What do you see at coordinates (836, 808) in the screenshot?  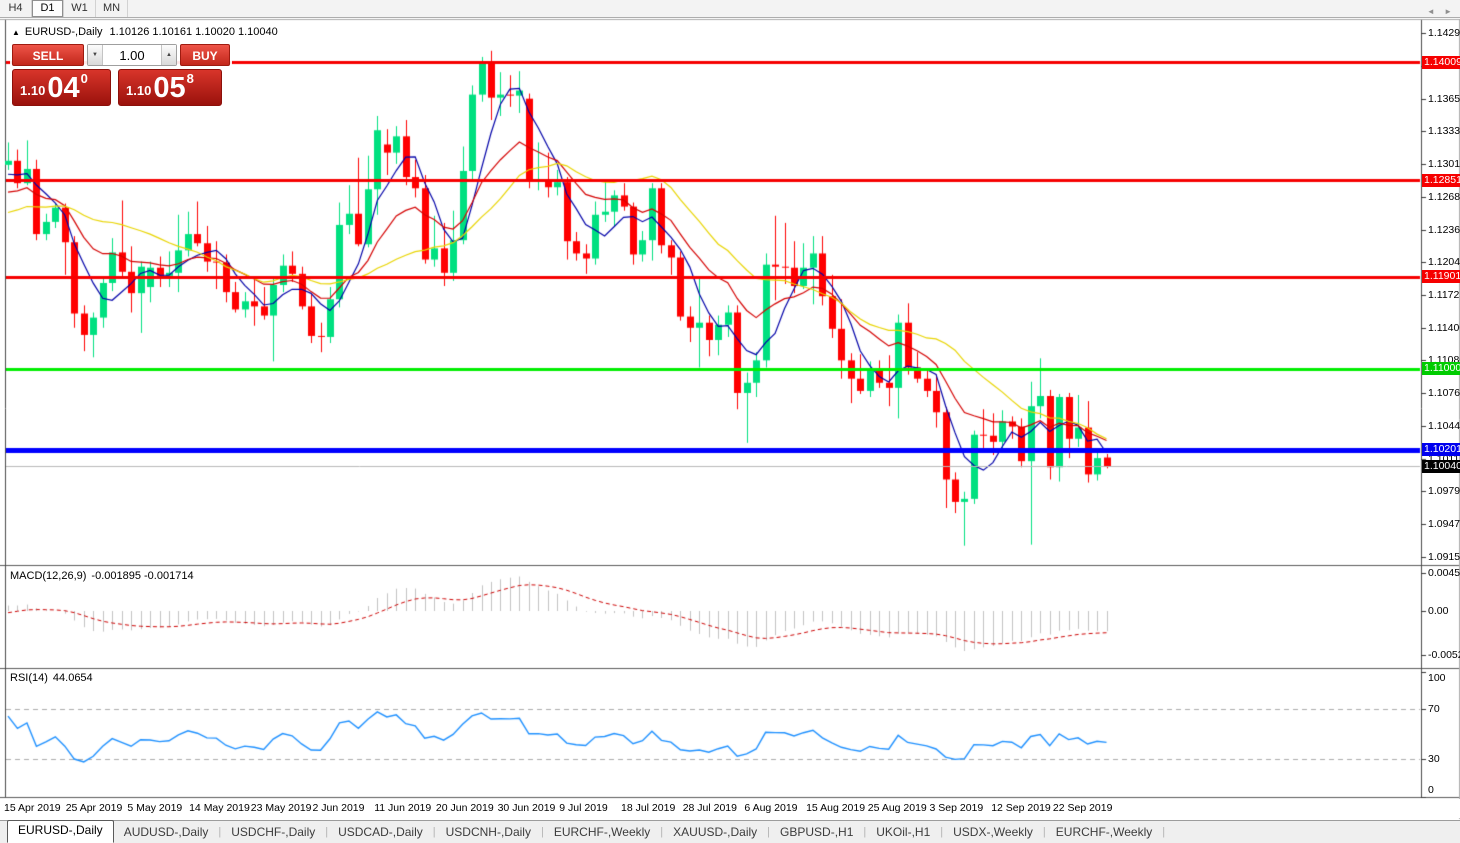 I see `date-label: 15 Aug 2019` at bounding box center [836, 808].